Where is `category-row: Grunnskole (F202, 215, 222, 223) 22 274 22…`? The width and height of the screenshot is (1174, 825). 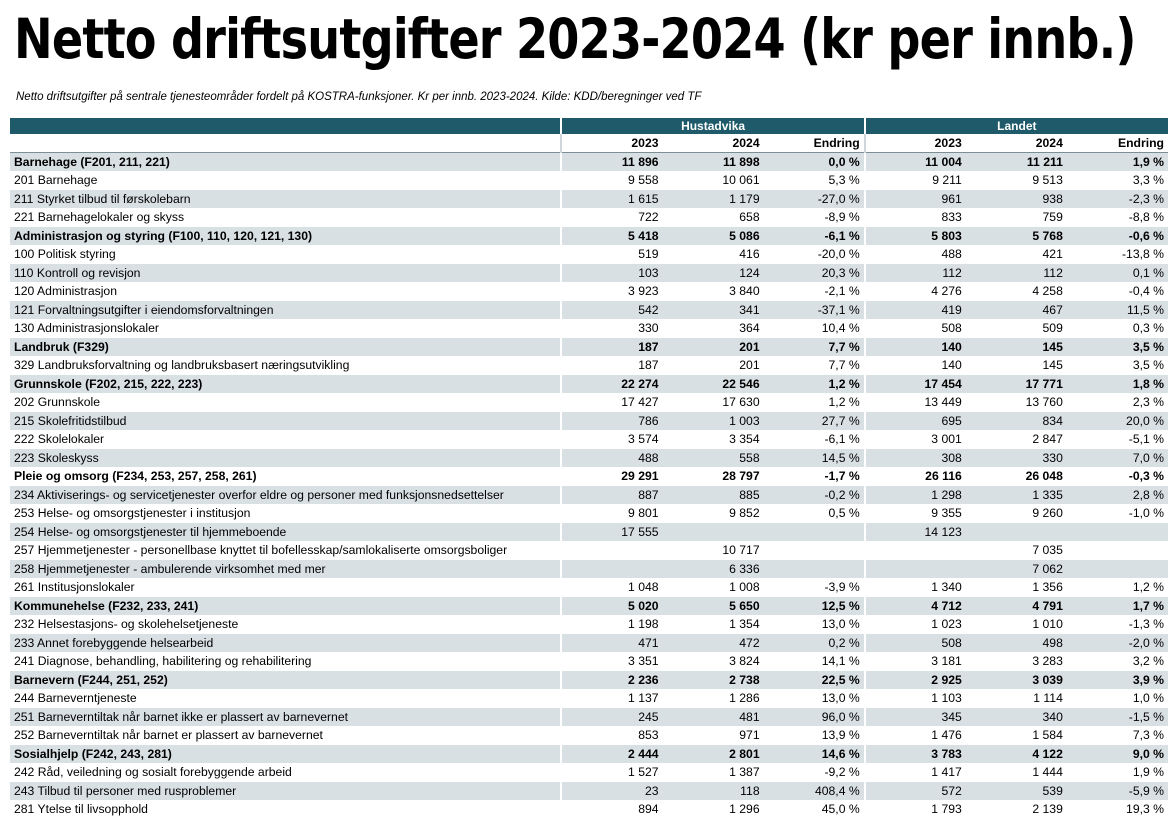 category-row: Grunnskole (F202, 215, 222, 223) 22 274 22… is located at coordinates (589, 383).